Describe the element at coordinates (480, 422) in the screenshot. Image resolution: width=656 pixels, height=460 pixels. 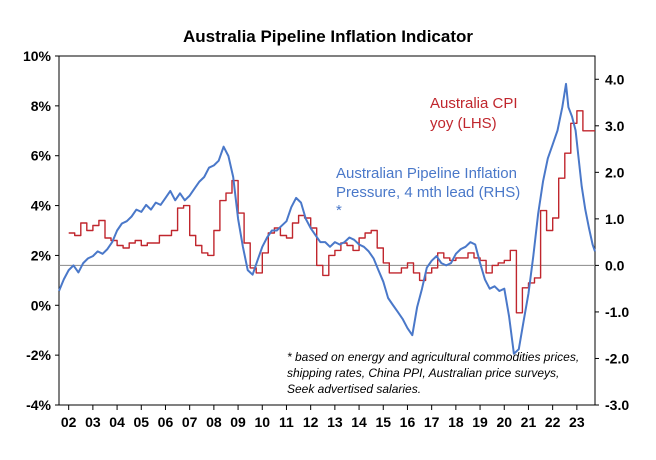
I see `x-tick-label: 19` at that location.